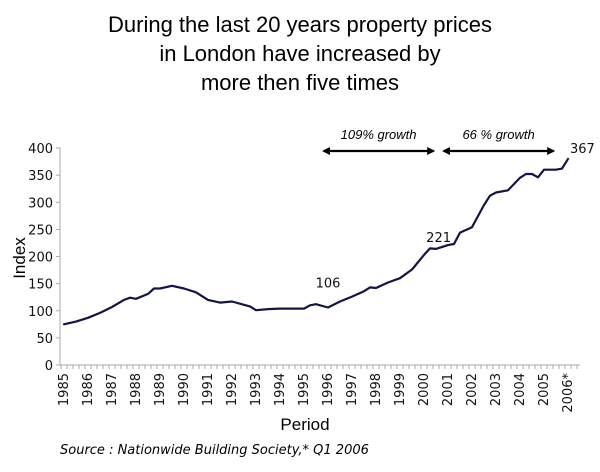 The image size is (600, 472). What do you see at coordinates (352, 389) in the screenshot?
I see `x-tick-label: 1997` at bounding box center [352, 389].